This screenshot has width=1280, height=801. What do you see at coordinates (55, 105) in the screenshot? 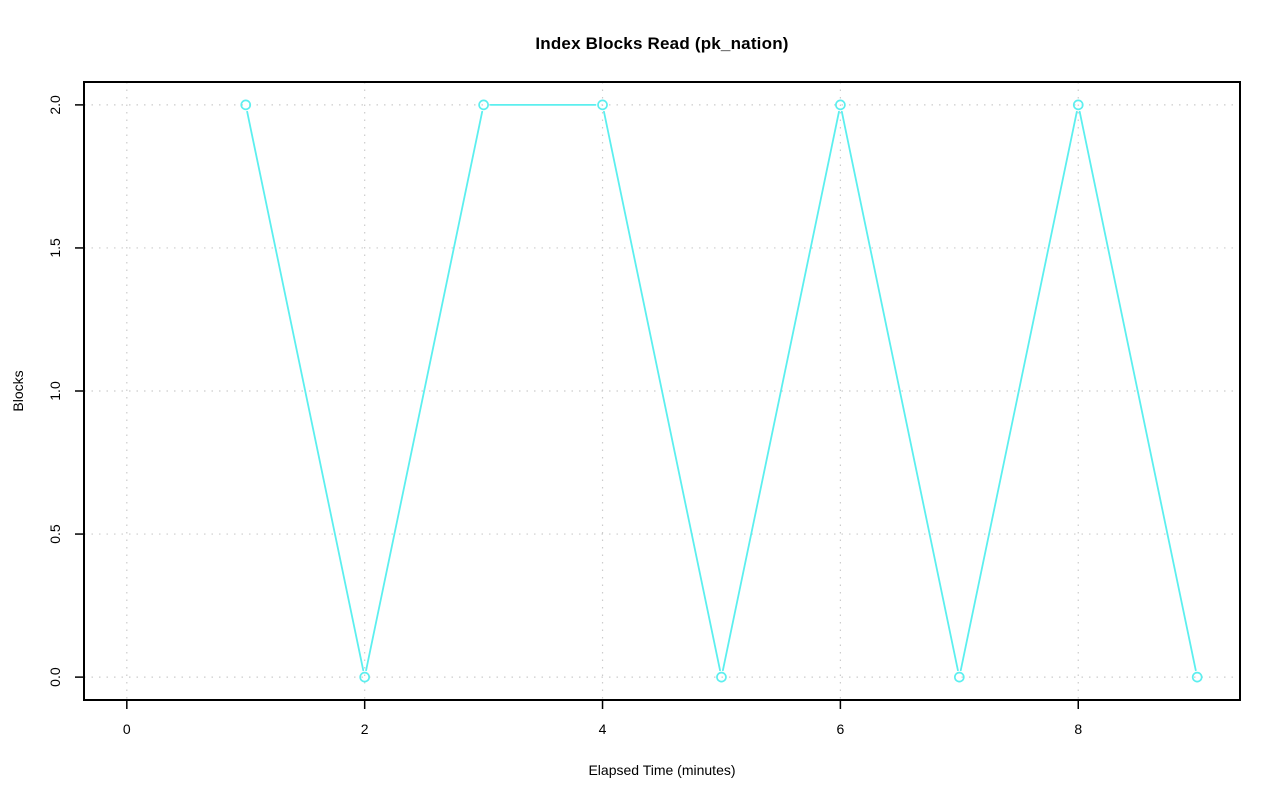
I see `y-tick-label: 2.0` at bounding box center [55, 105].